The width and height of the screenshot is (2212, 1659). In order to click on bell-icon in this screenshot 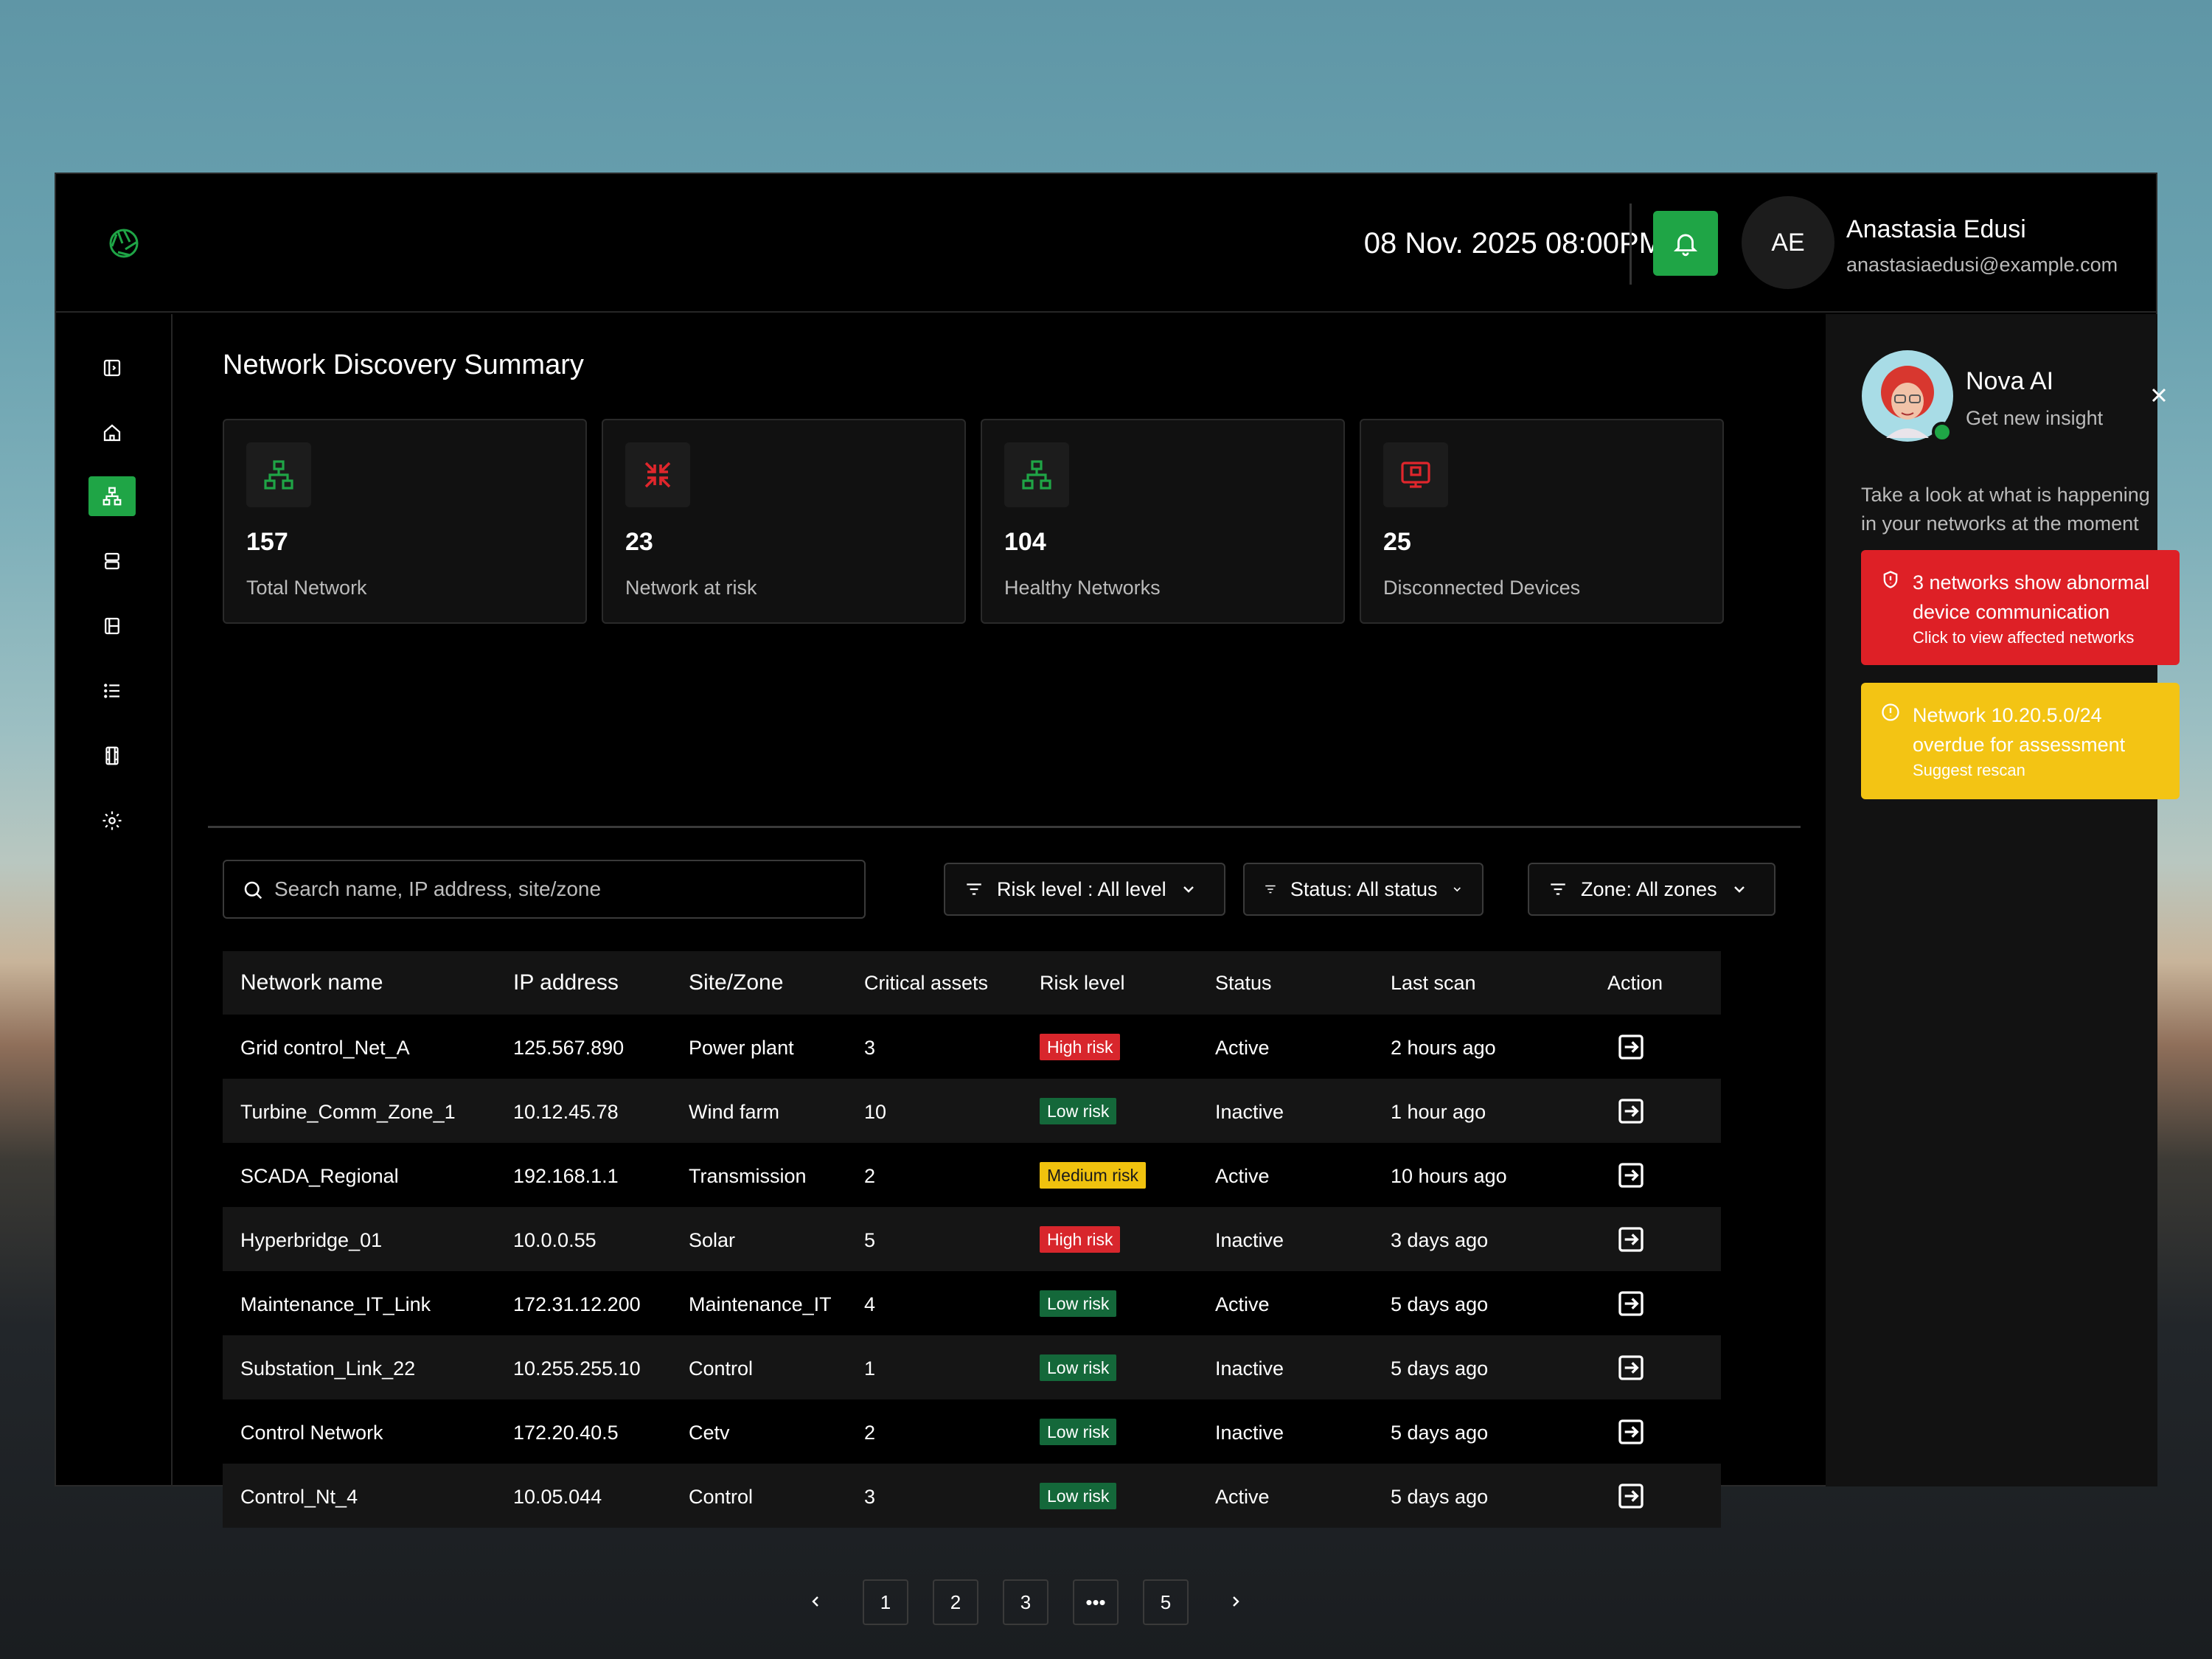, I will do `click(1685, 245)`.